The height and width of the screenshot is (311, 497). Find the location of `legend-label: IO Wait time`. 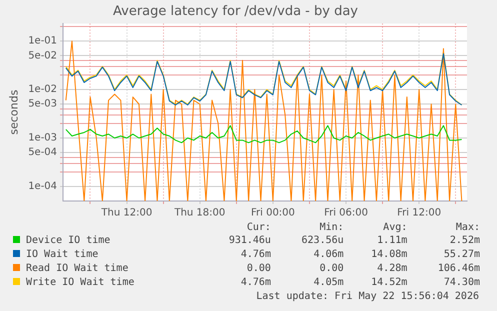

legend-label: IO Wait time is located at coordinates (62, 254).